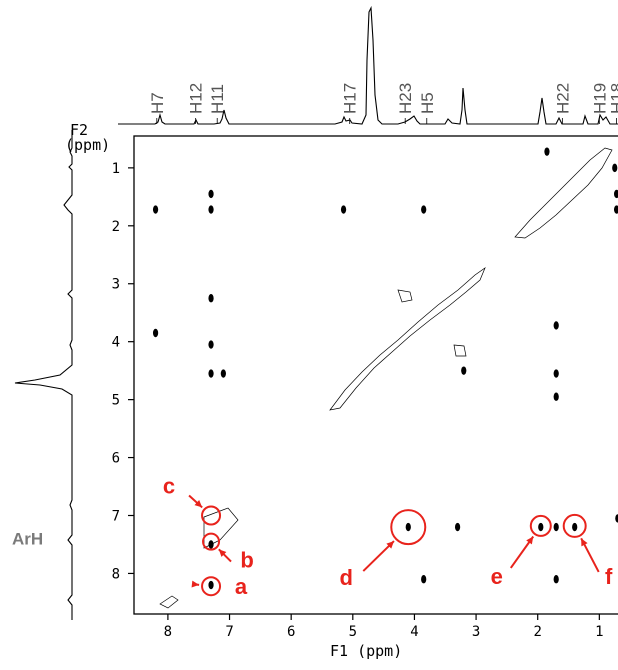 The width and height of the screenshot is (618, 670). I want to click on annotation-circle-f, so click(574, 525).